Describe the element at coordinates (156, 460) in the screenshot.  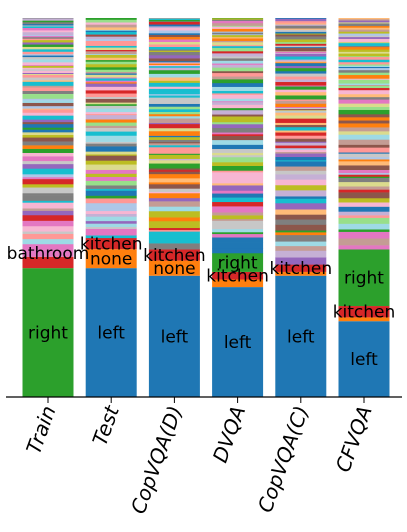
I see `x-tick-label: CopVQA(D)` at that location.